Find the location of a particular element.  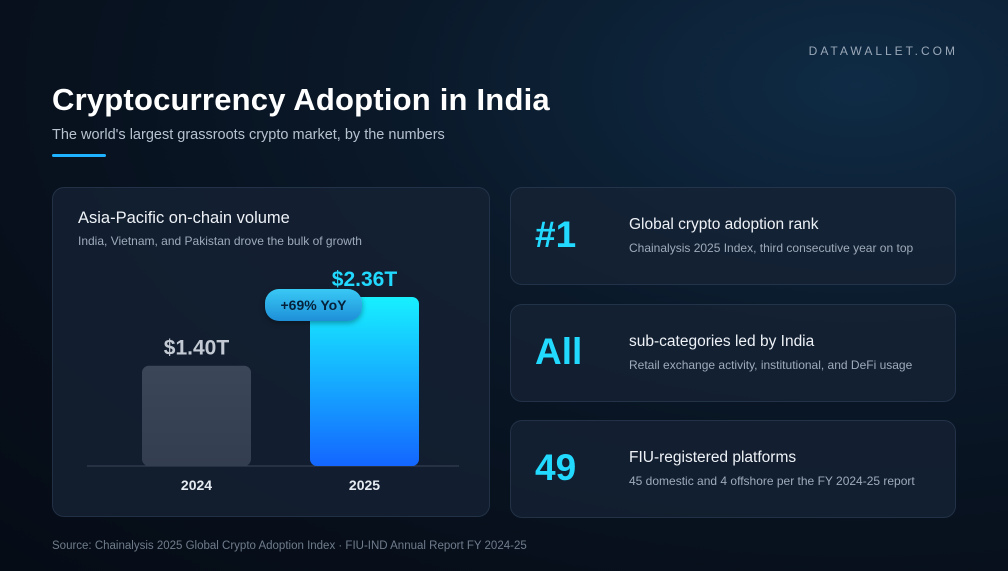

title-accent-line is located at coordinates (79, 155).